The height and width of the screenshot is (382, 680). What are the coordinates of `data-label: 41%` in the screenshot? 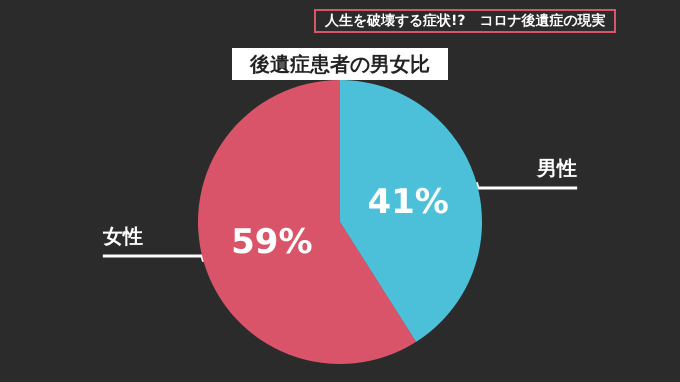 It's located at (408, 202).